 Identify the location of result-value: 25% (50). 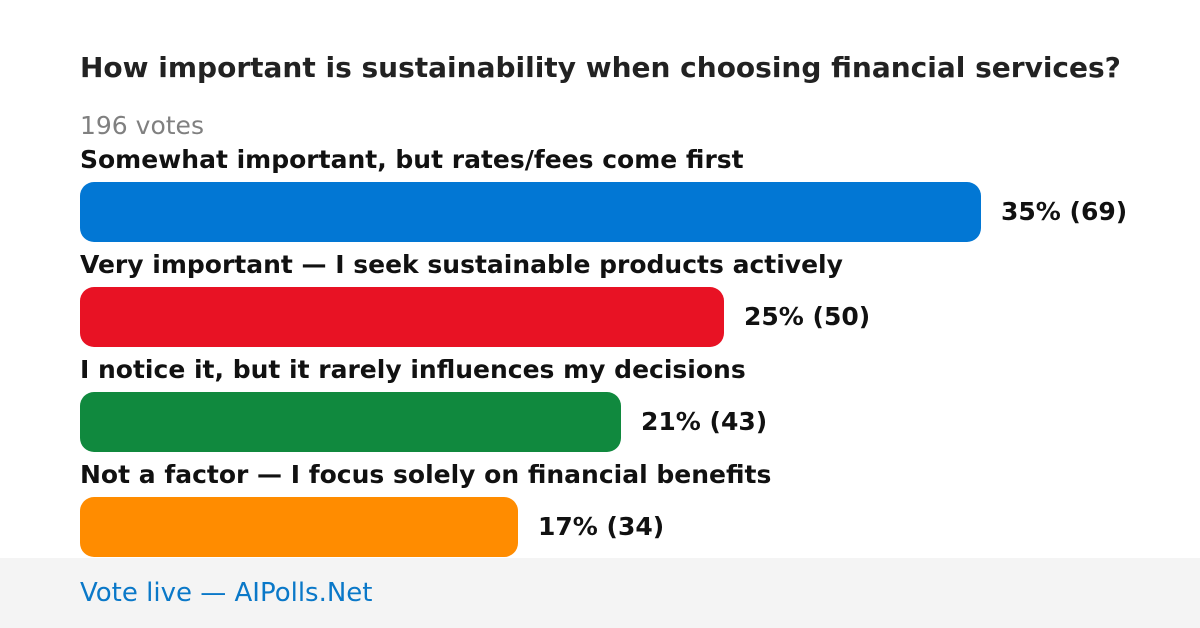
(807, 316).